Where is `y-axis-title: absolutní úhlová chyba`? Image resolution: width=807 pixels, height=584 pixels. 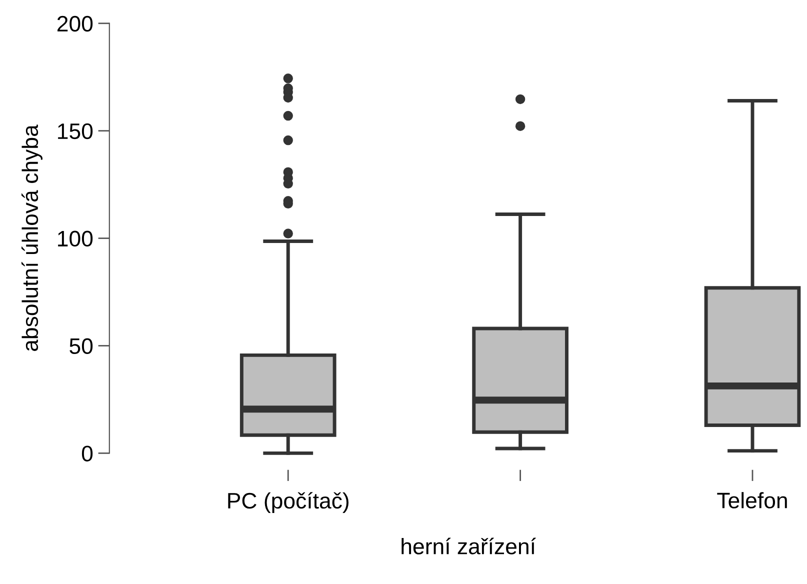 y-axis-title: absolutní úhlová chyba is located at coordinates (32, 237).